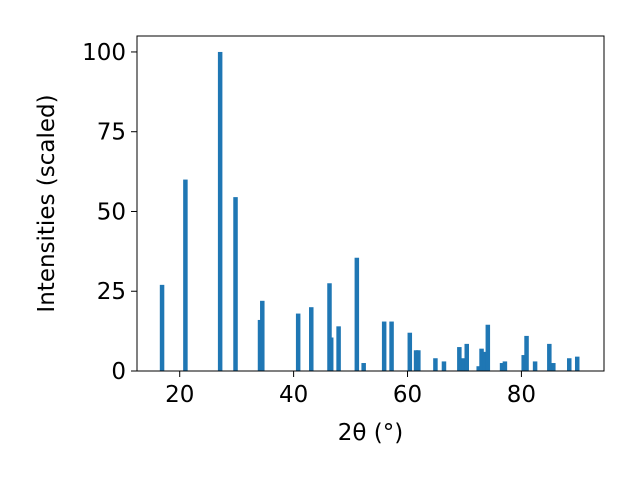 Image resolution: width=640 pixels, height=480 pixels. I want to click on x-tick-label: 20, so click(179, 395).